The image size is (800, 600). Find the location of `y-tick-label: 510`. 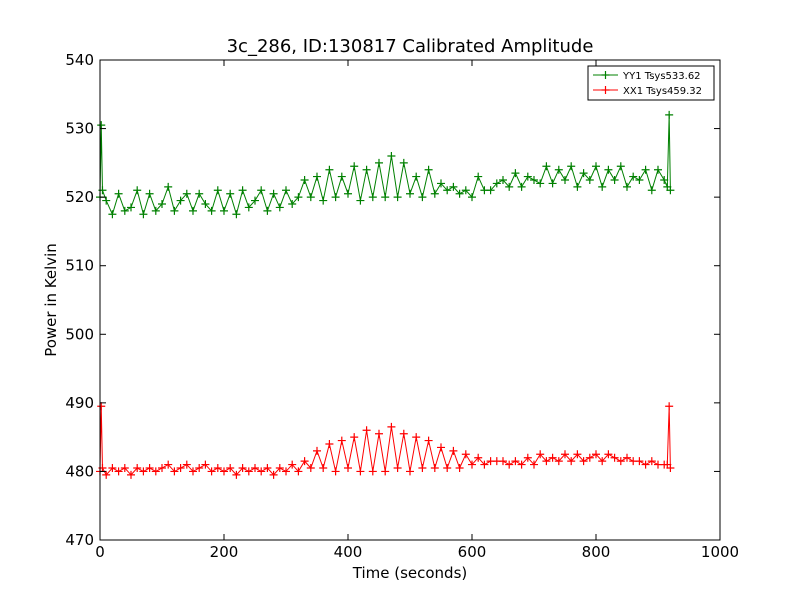

y-tick-label: 510 is located at coordinates (79, 266).